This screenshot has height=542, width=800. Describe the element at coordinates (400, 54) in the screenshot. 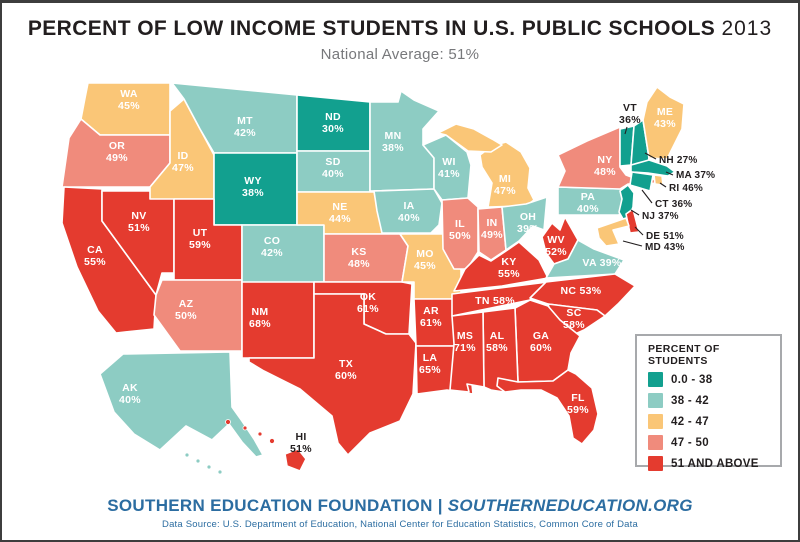

I see `national-average-subtitle: National Average: 51%` at that location.